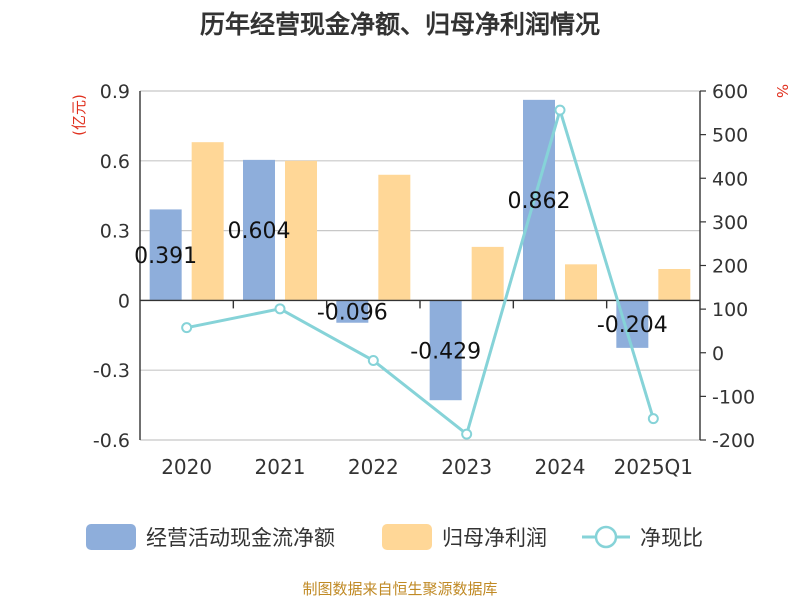 The width and height of the screenshot is (800, 600). Describe the element at coordinates (653, 467) in the screenshot. I see `category-label: 2025Q1` at that location.